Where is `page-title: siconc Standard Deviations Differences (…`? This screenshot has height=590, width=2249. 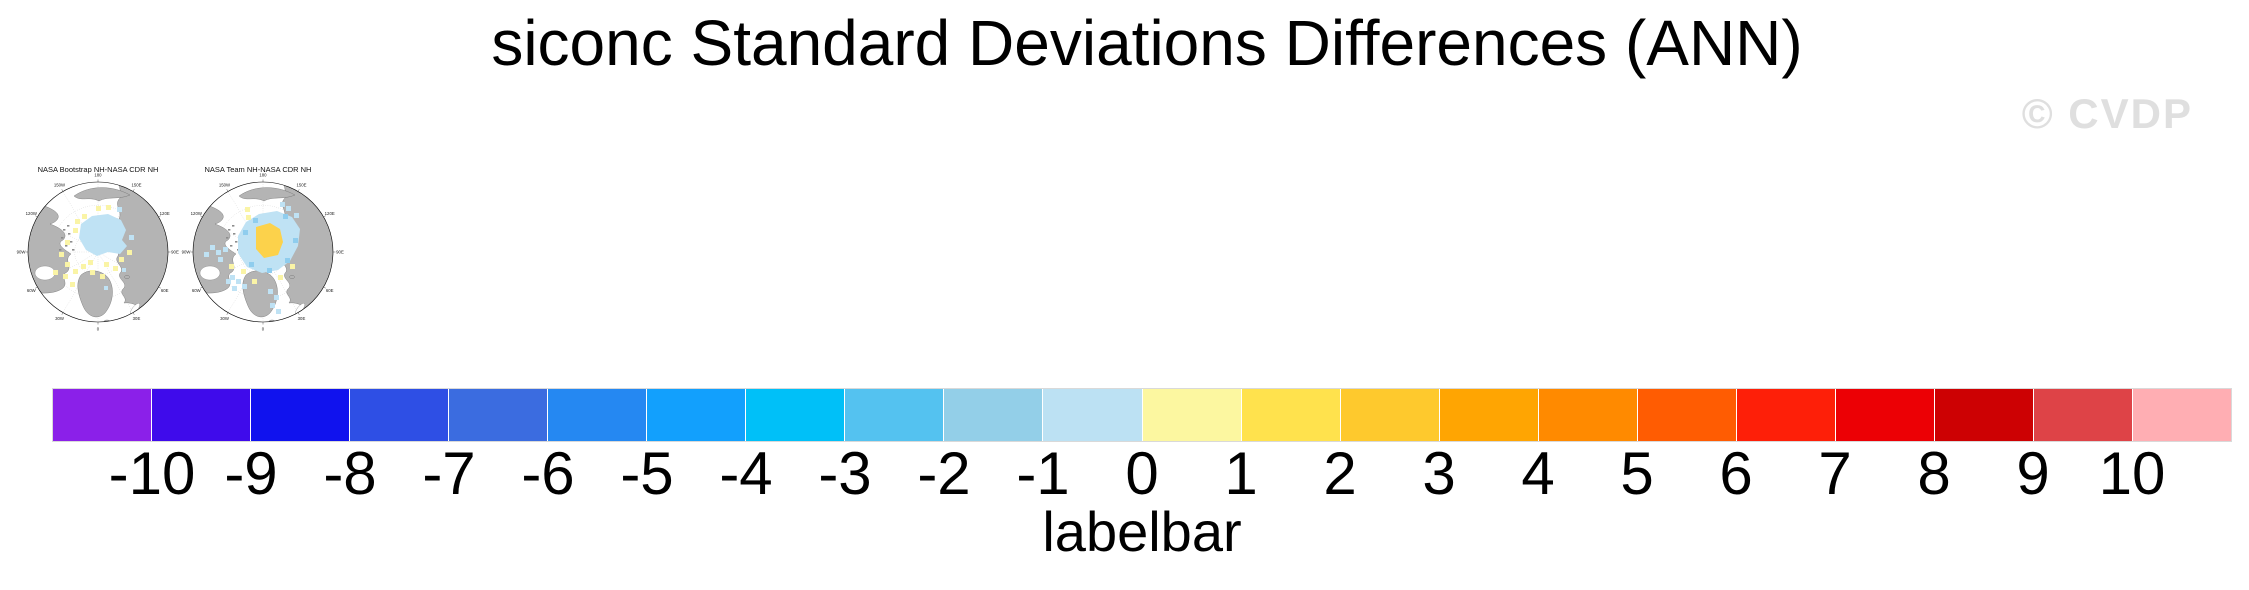
page-title: siconc Standard Deviations Differences (… is located at coordinates (1147, 43).